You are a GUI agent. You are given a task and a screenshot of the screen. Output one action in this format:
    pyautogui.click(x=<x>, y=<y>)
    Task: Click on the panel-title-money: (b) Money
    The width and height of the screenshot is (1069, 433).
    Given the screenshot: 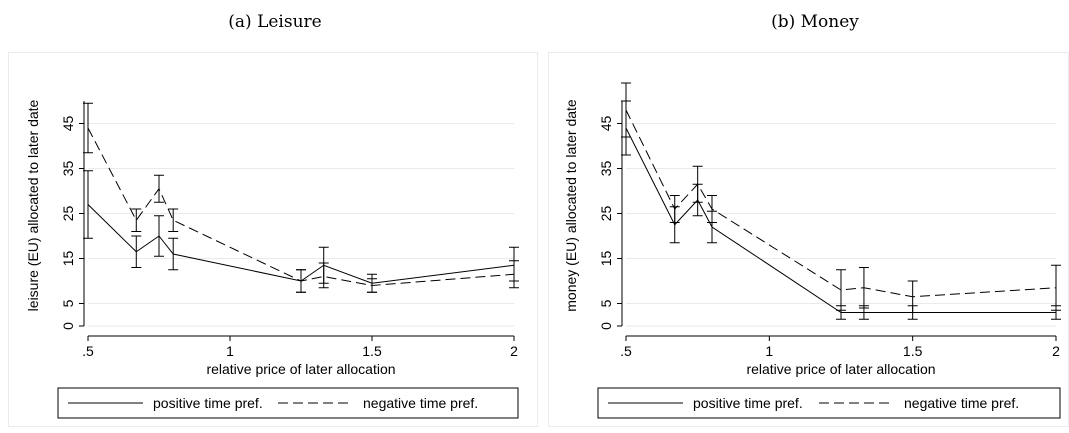 What is the action you would take?
    pyautogui.click(x=815, y=22)
    